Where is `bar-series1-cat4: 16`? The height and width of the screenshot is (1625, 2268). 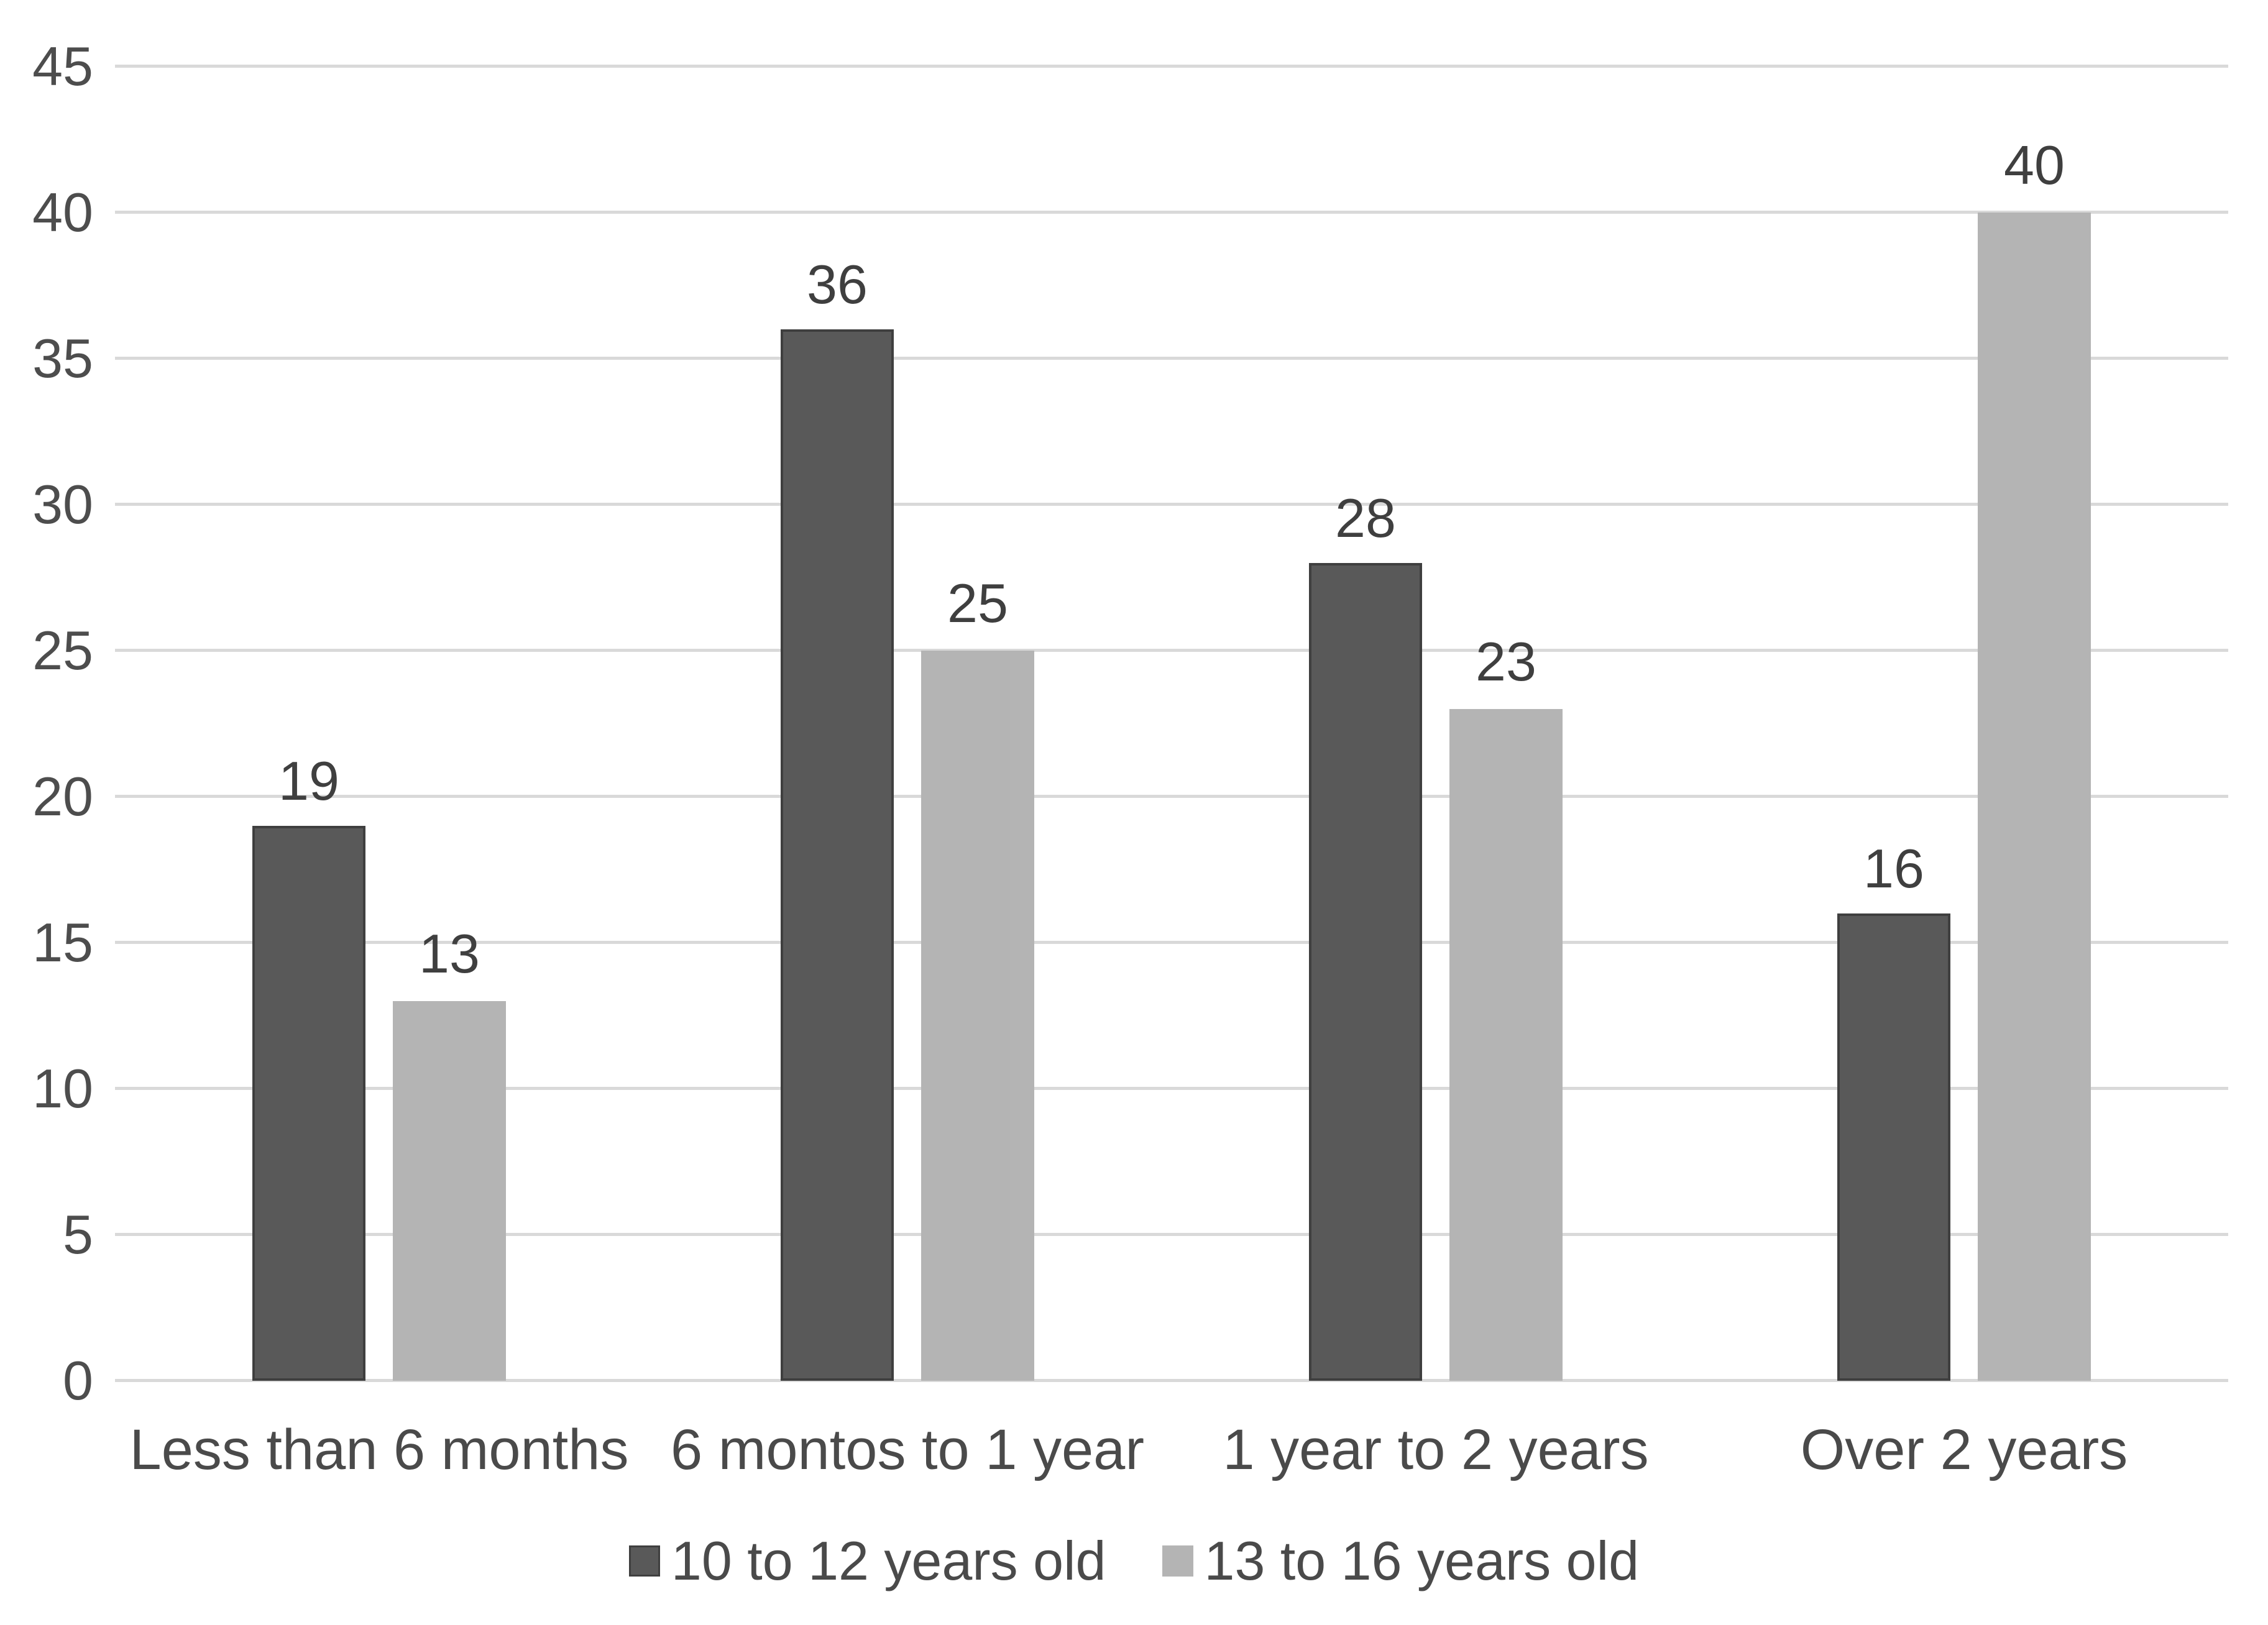 bar-series1-cat4: 16 is located at coordinates (1894, 1110).